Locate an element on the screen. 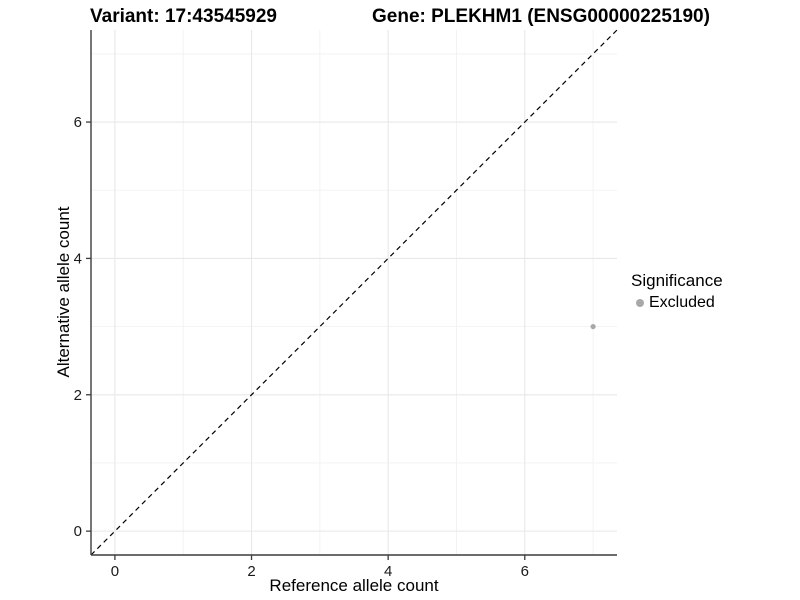  legend-item-excluded: Excluded is located at coordinates (677, 303).